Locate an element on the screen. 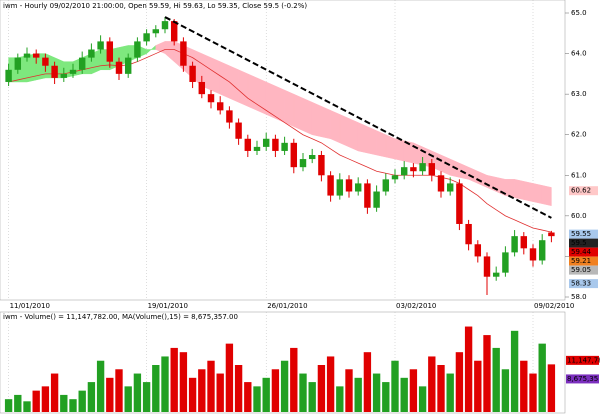 The height and width of the screenshot is (416, 600). y-tick-label: 63.0 is located at coordinates (579, 94).